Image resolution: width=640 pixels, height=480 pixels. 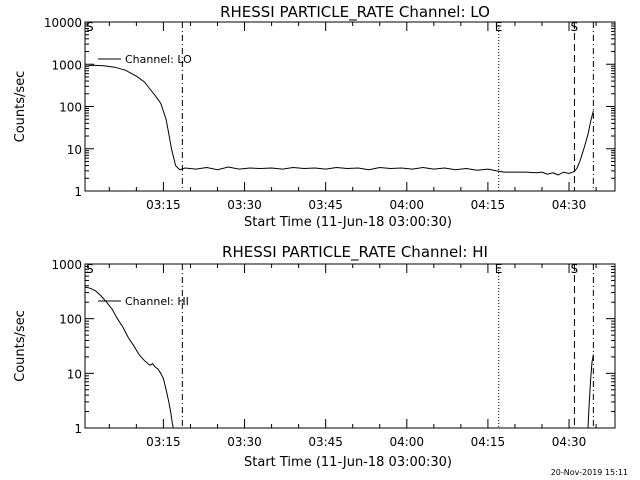 I want to click on chart-title: RHESSI PARTICLE_RATE Channel: LO, so click(x=355, y=12).